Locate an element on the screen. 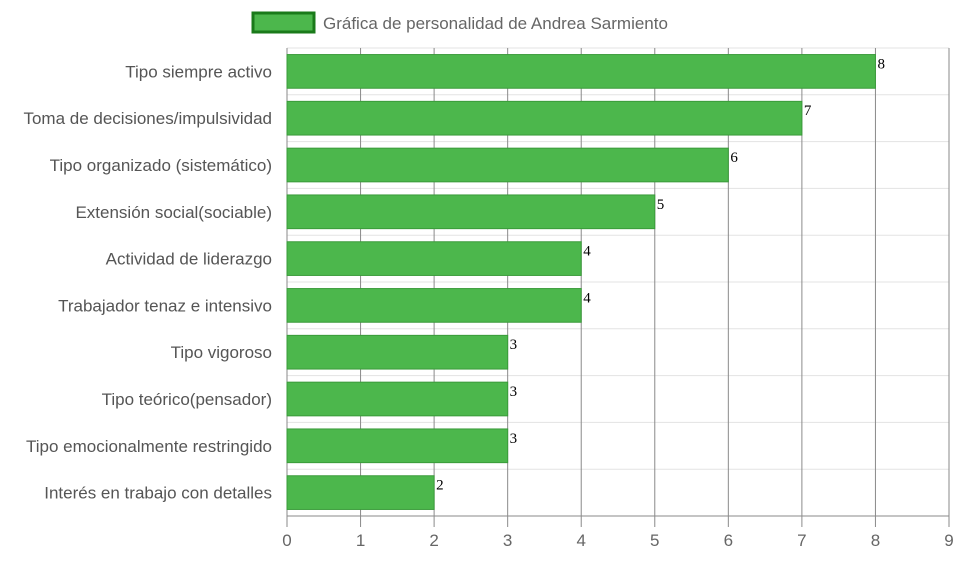 This screenshot has height=563, width=958. x-tick-label: 9 is located at coordinates (948, 540).